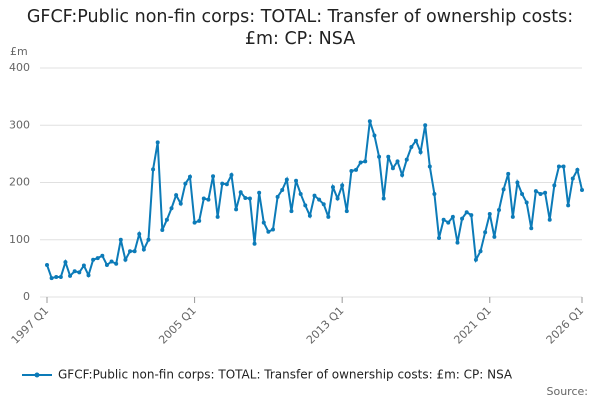 This screenshot has width=600, height=400. What do you see at coordinates (26, 296) in the screenshot?
I see `y-tick-label: 0` at bounding box center [26, 296].